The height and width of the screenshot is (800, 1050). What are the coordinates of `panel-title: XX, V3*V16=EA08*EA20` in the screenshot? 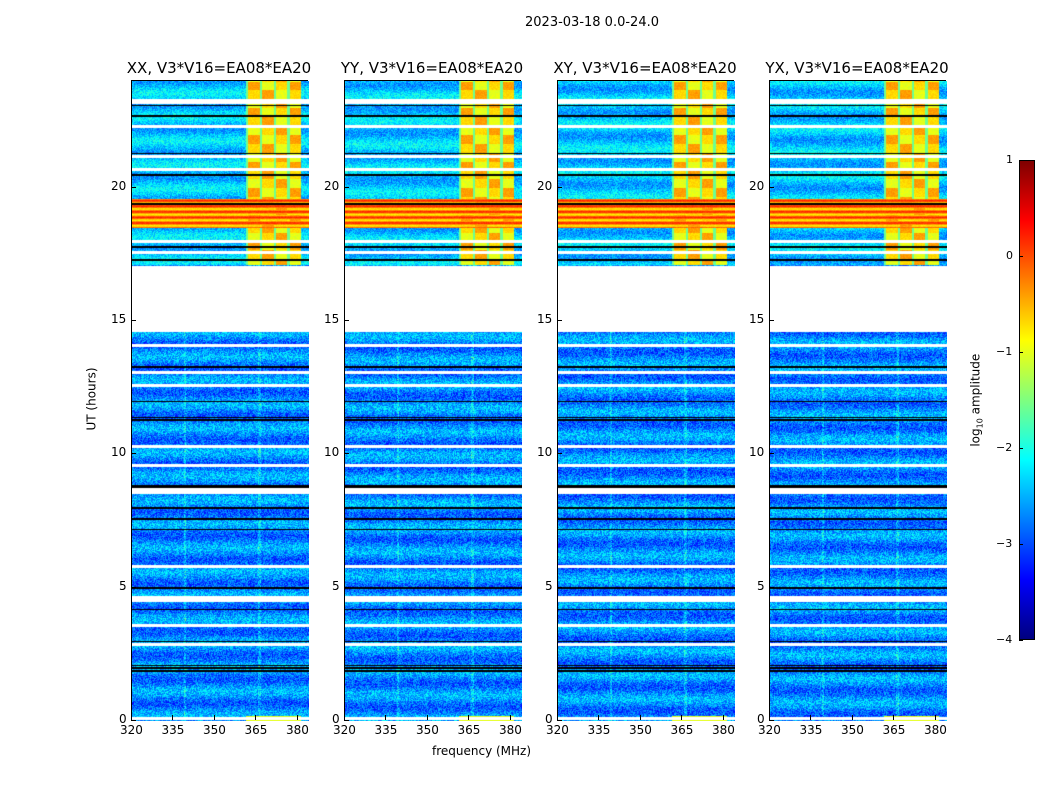 It's located at (219, 68).